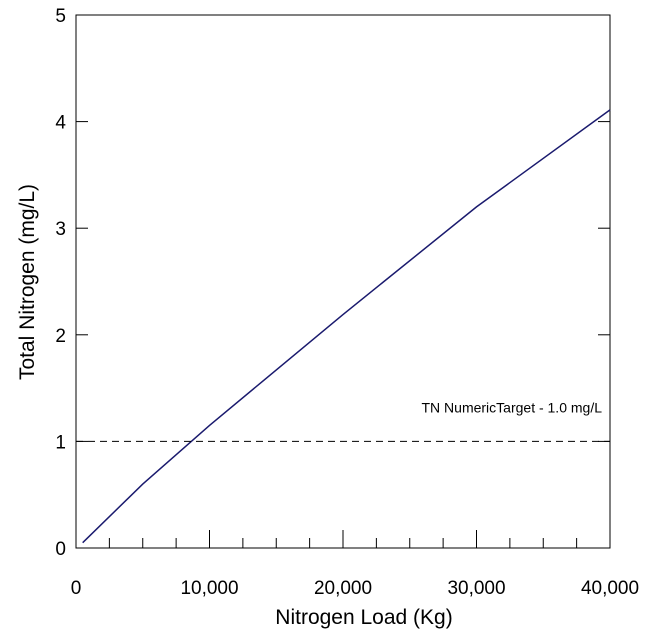 The width and height of the screenshot is (649, 642). Describe the element at coordinates (60, 549) in the screenshot. I see `y-tick-label: 0` at that location.